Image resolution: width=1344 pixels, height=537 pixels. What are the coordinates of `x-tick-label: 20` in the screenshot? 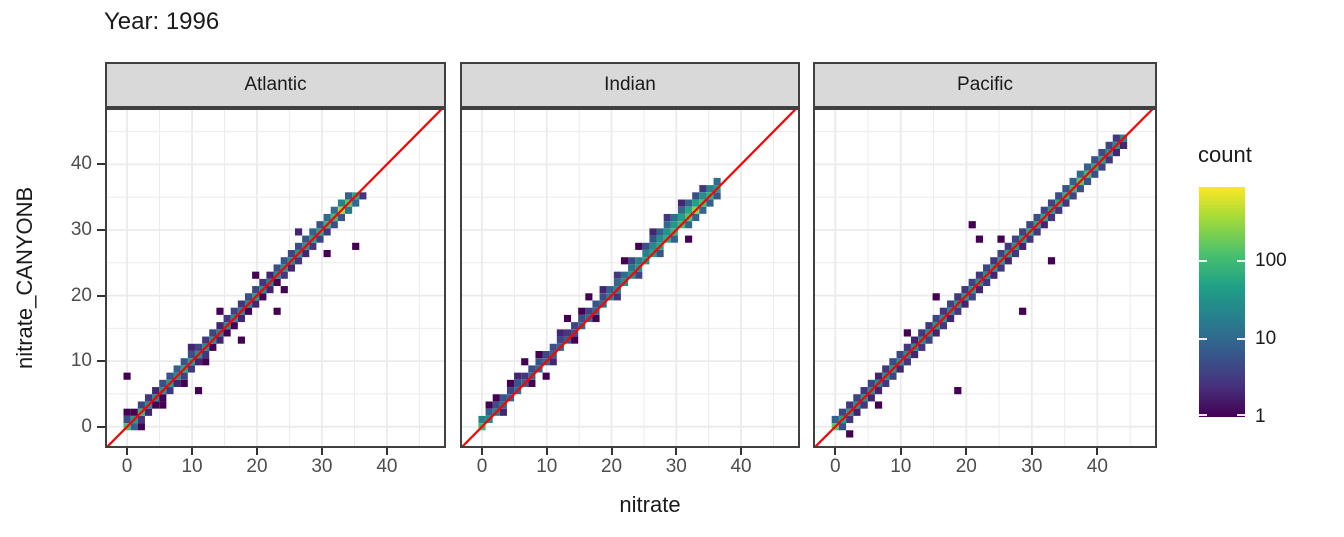 It's located at (966, 466).